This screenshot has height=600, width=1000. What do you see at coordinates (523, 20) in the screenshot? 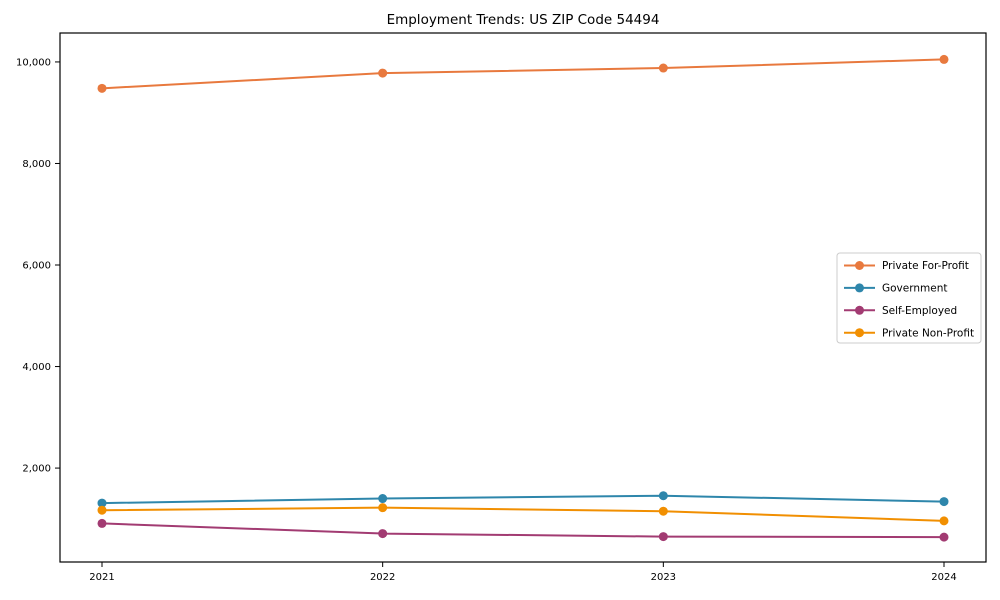
I see `chart-title: Employment Trends: US ZIP Code 54494` at bounding box center [523, 20].